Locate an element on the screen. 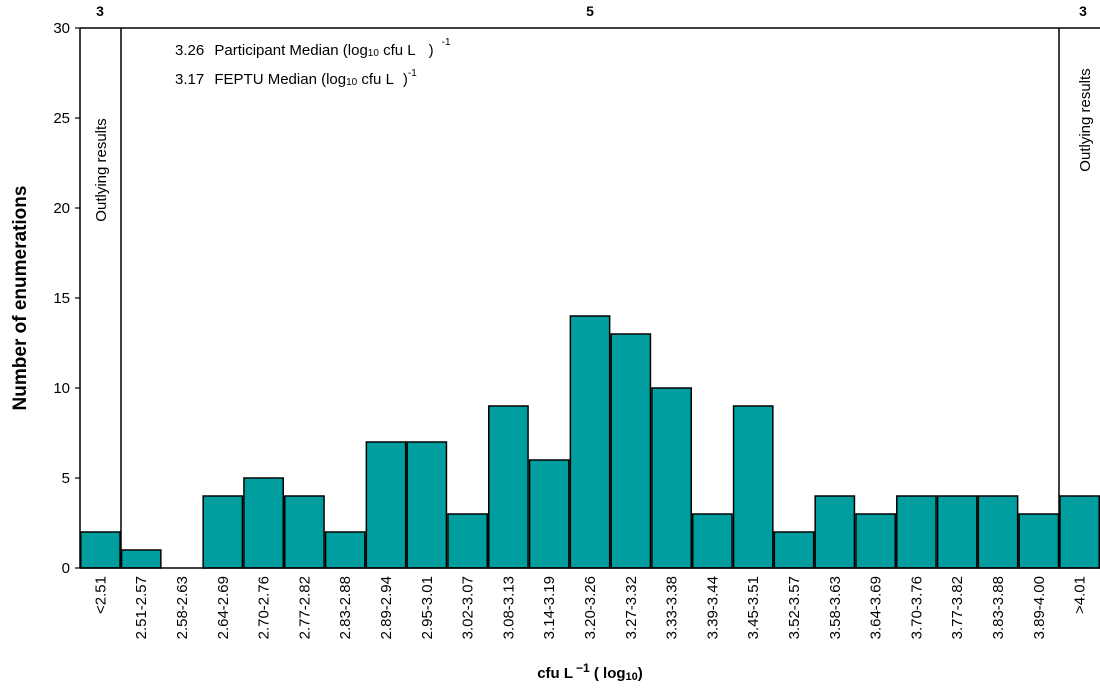 The width and height of the screenshot is (1100, 688). x-category-label-11: 3.14-3.19 is located at coordinates (549, 607).